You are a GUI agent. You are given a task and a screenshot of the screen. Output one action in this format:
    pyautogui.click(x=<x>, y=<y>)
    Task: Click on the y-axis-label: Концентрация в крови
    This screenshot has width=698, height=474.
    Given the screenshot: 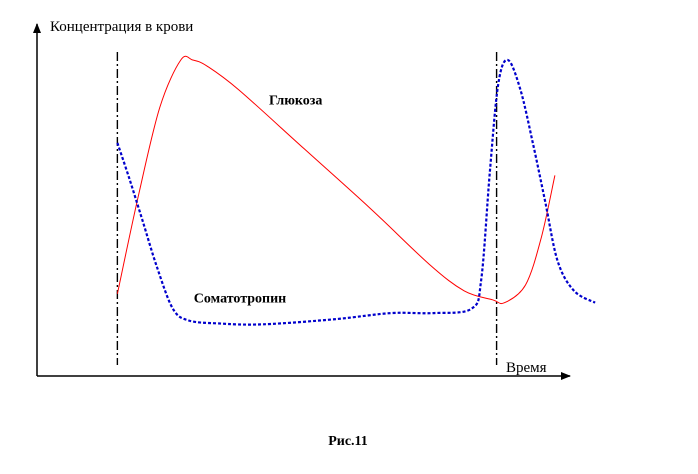 What is the action you would take?
    pyautogui.click(x=121, y=27)
    